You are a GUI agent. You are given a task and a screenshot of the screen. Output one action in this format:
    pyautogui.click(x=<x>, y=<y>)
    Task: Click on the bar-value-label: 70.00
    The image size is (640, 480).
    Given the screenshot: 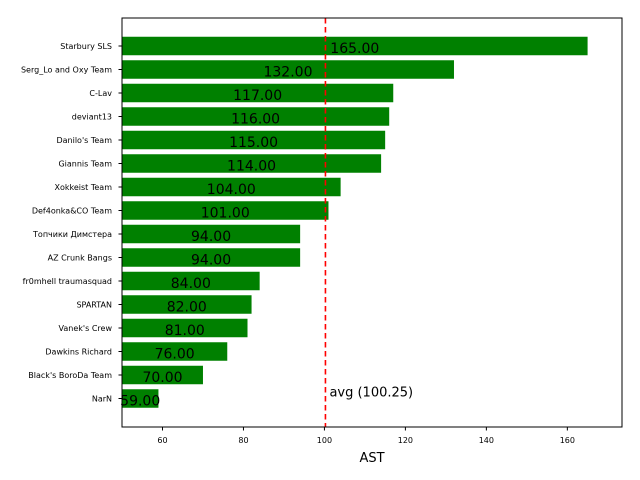 What is the action you would take?
    pyautogui.click(x=162, y=378)
    